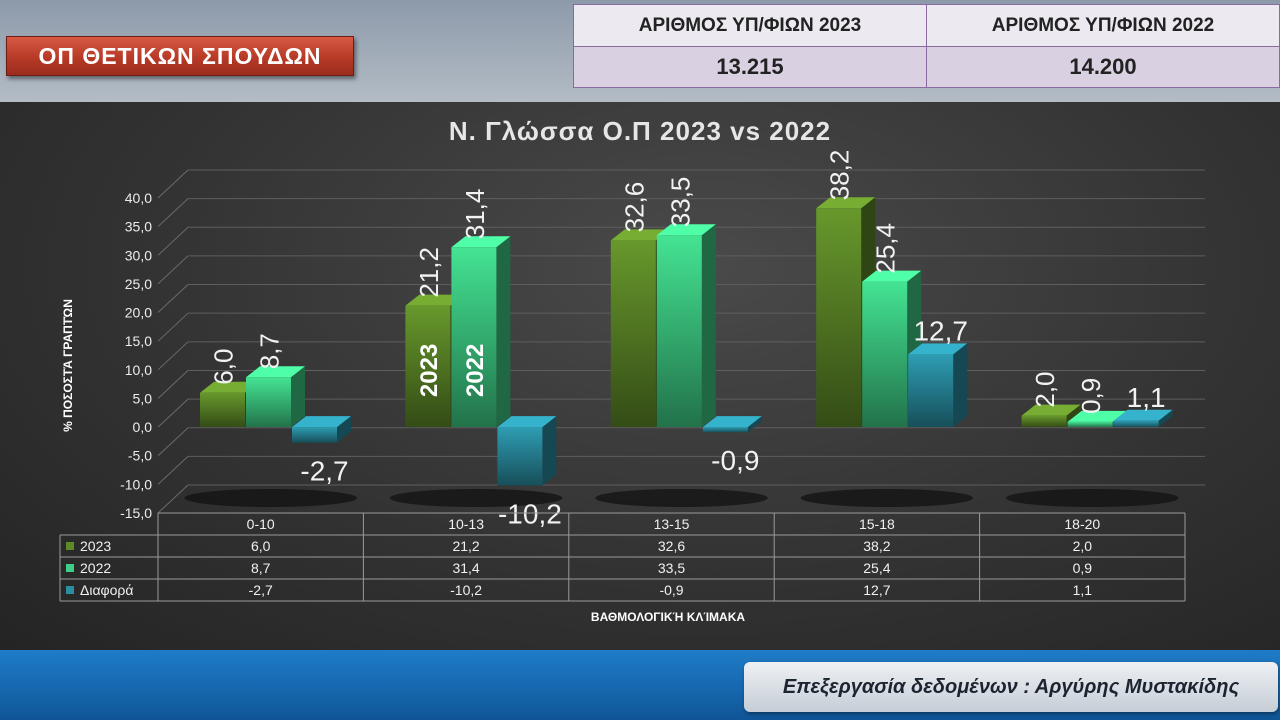 Image resolution: width=1280 pixels, height=720 pixels. I want to click on table-cell: 12,7, so click(876, 590).